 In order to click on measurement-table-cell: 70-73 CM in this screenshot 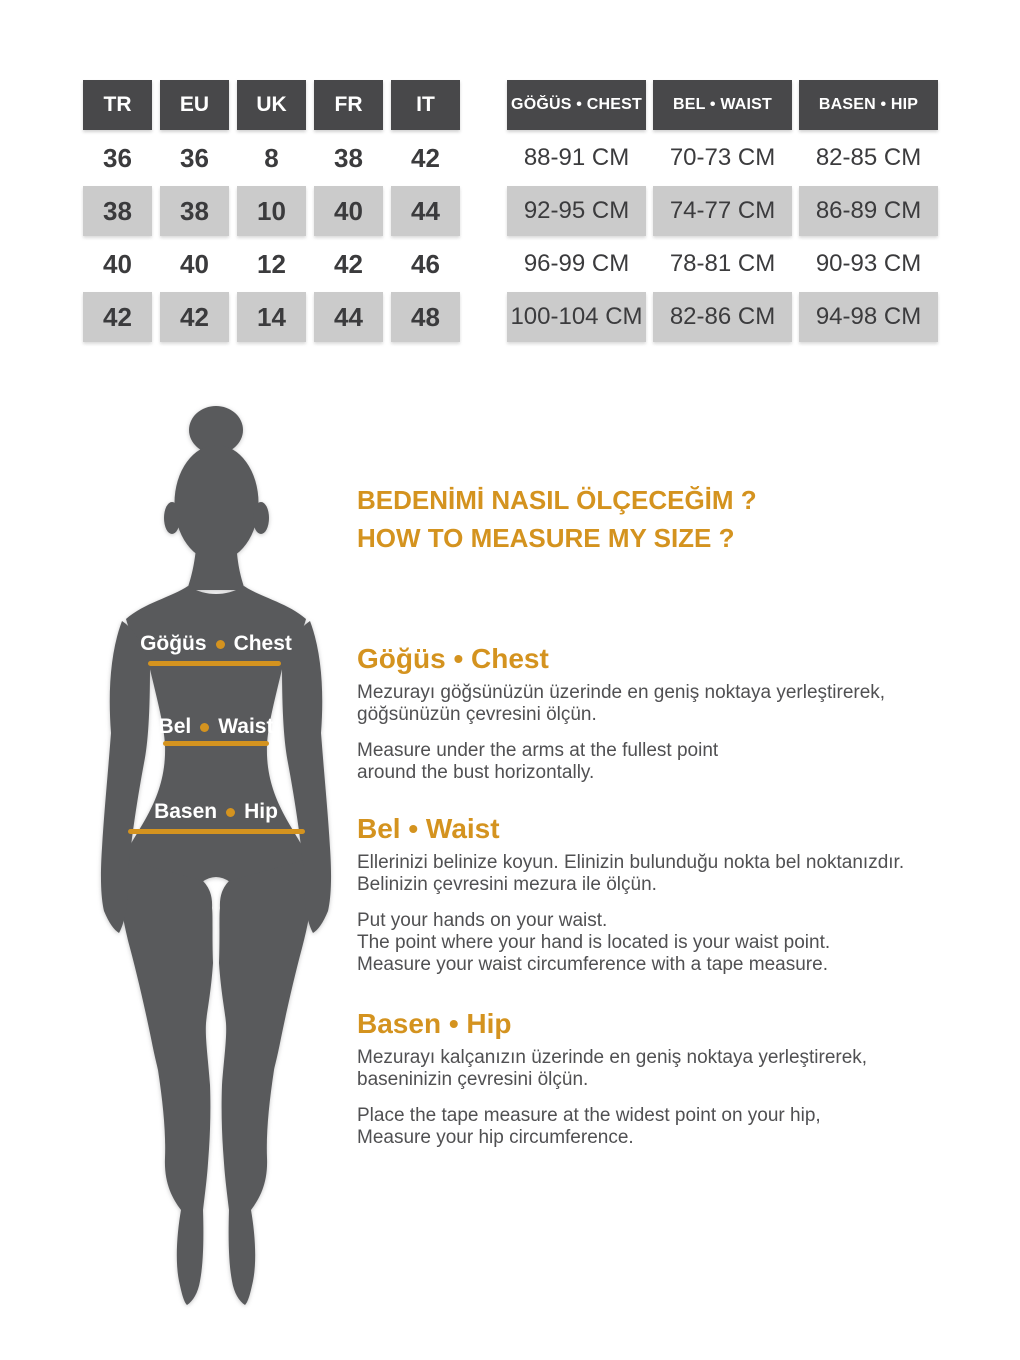, I will do `click(722, 157)`.